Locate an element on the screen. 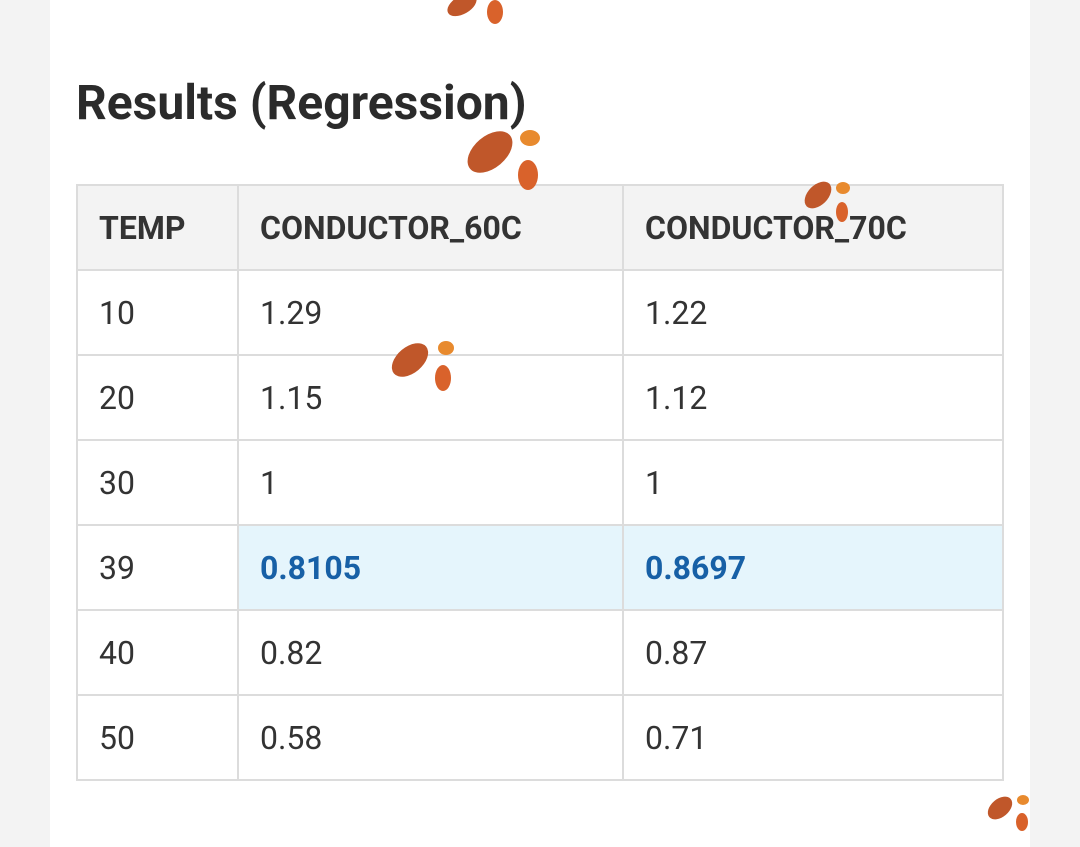 The height and width of the screenshot is (847, 1080). column-header: CONDUCTOR_60C is located at coordinates (430, 227).